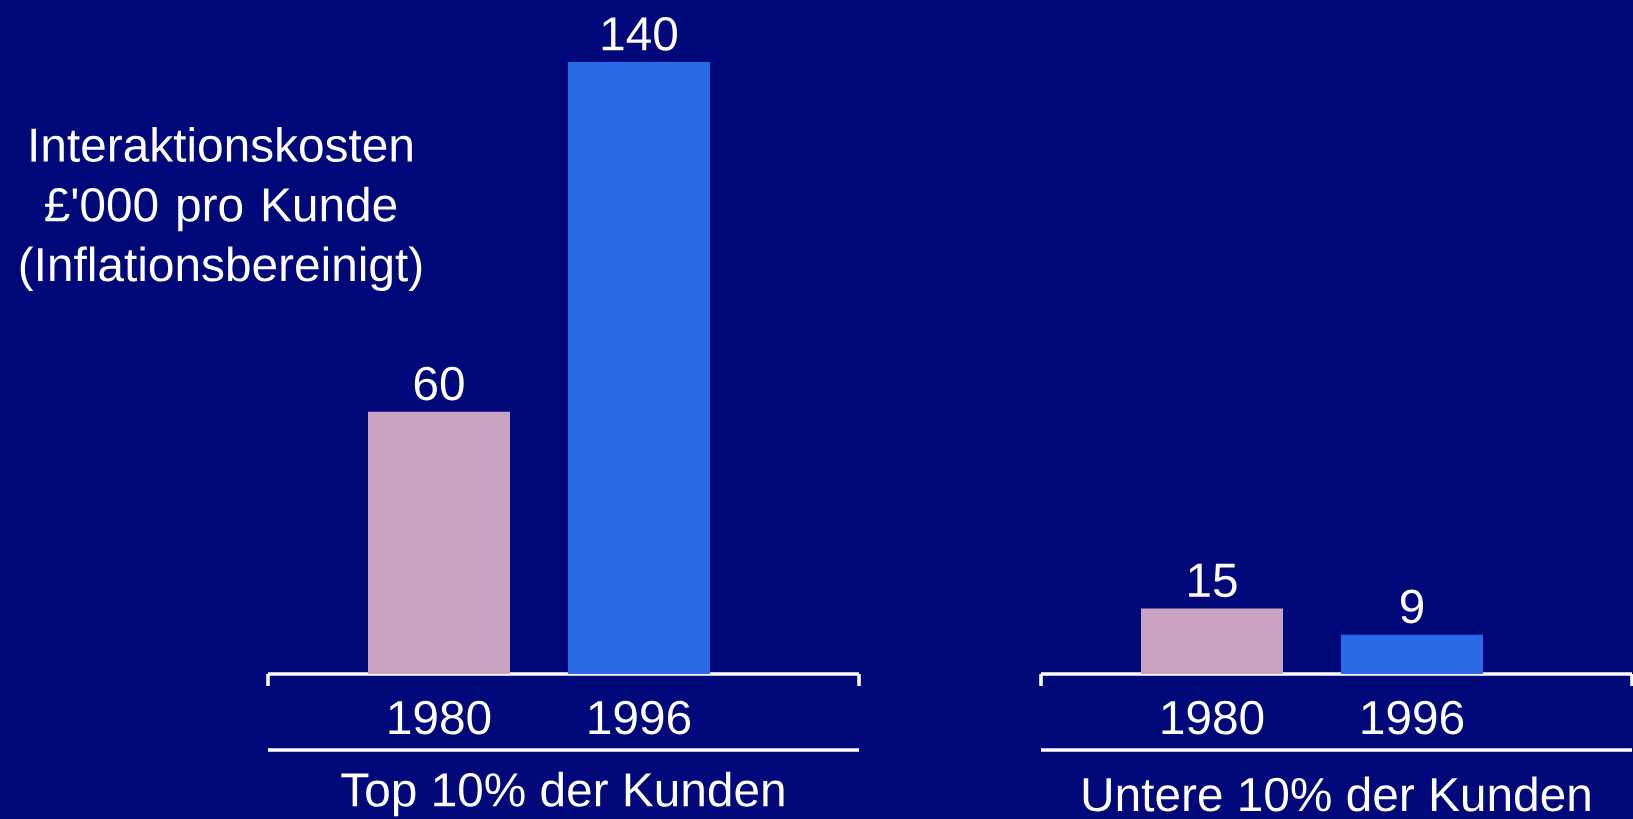 The width and height of the screenshot is (1633, 819). What do you see at coordinates (1412, 606) in the screenshot?
I see `data-label: 9` at bounding box center [1412, 606].